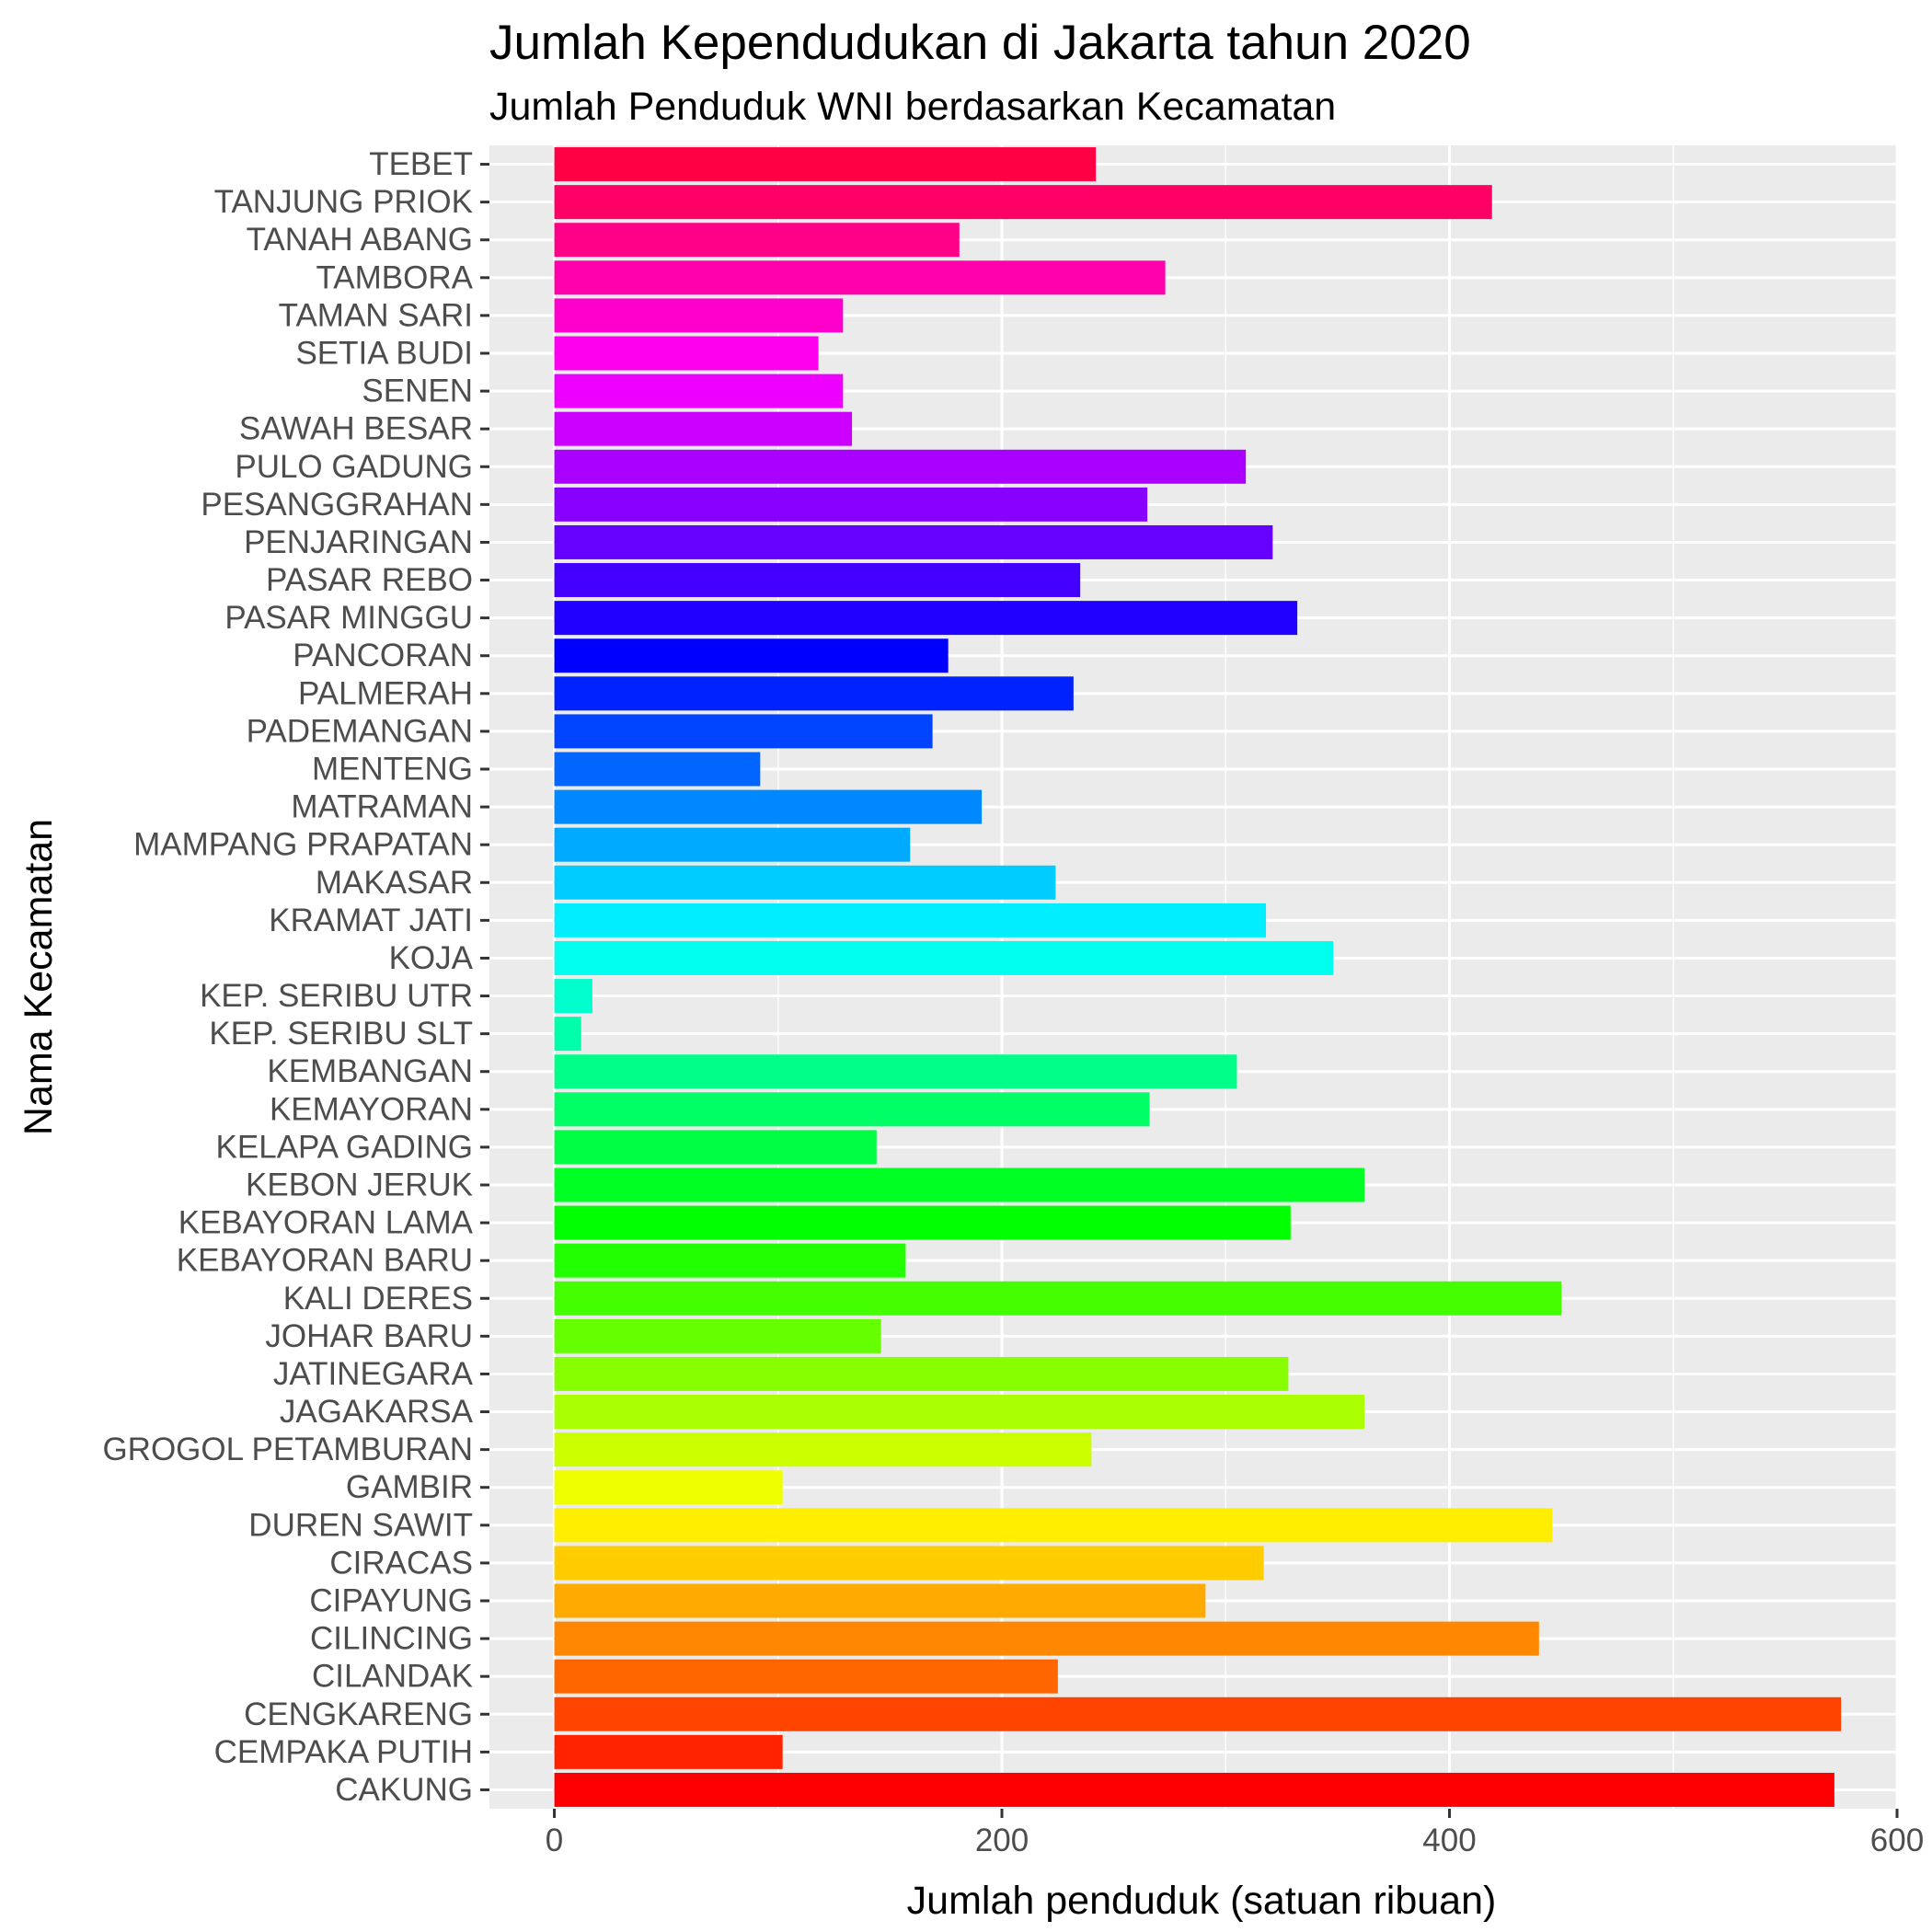  I want to click on y-tick-label: JOHAR BARU, so click(369, 1336).